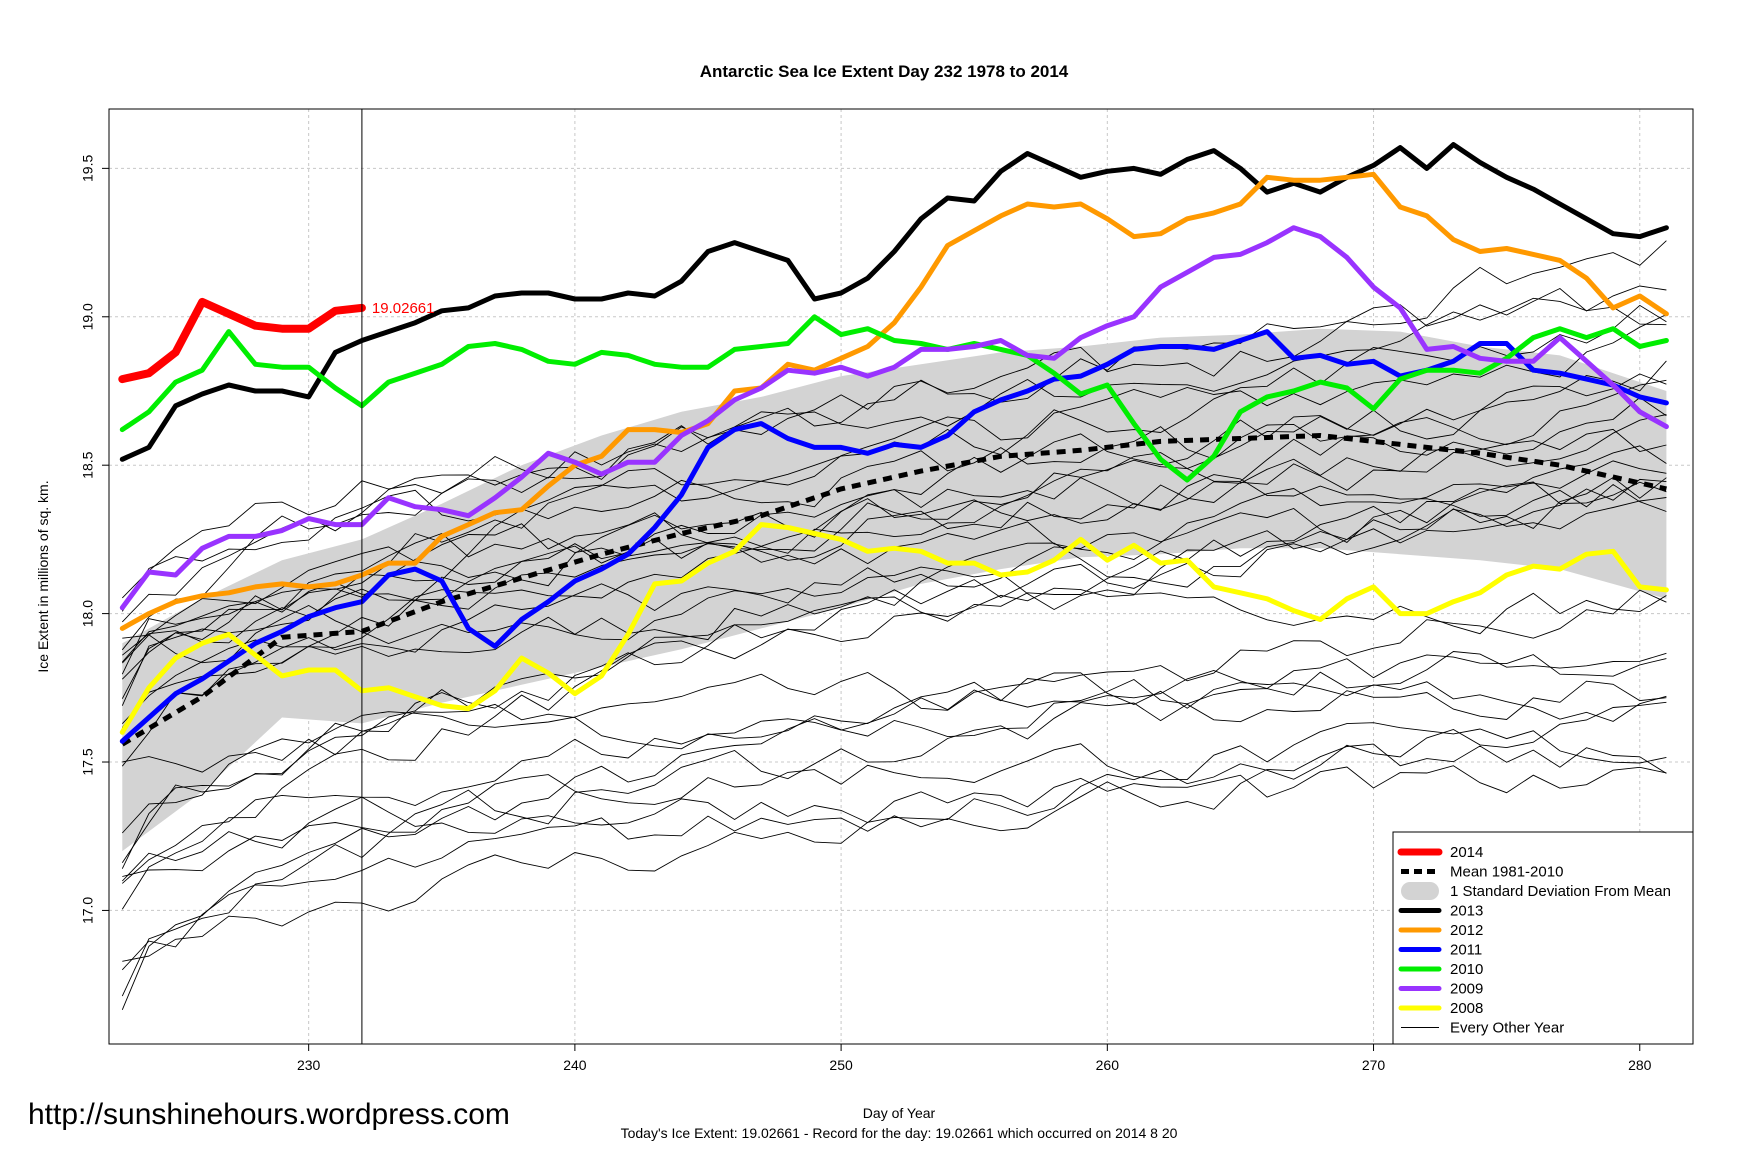  What do you see at coordinates (88, 910) in the screenshot?
I see `y-tick-label: 17.0` at bounding box center [88, 910].